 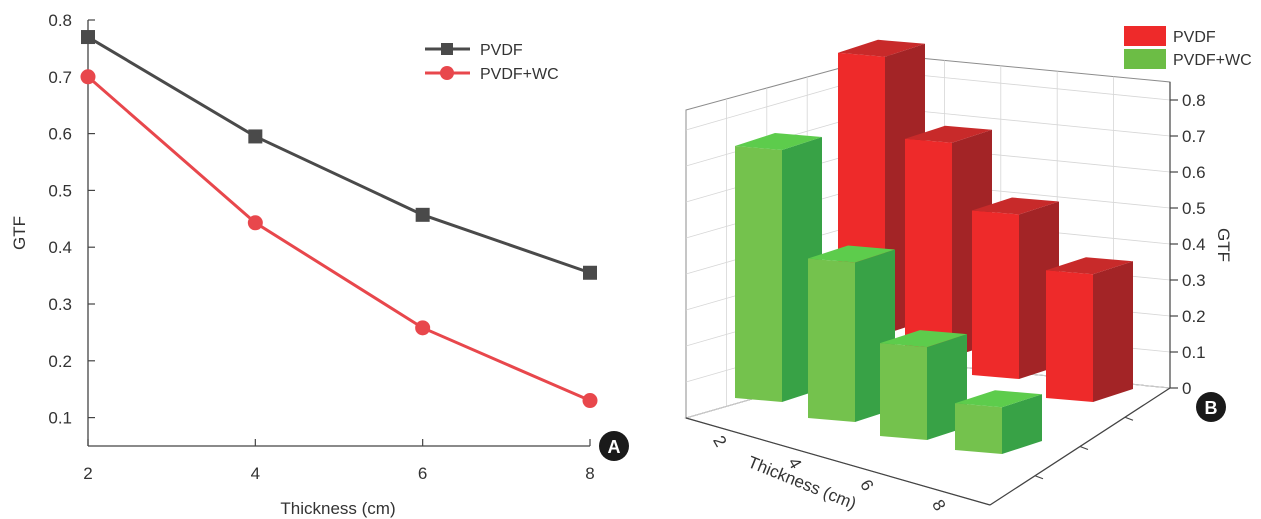 I want to click on legend-square-marker, so click(x=447, y=49).